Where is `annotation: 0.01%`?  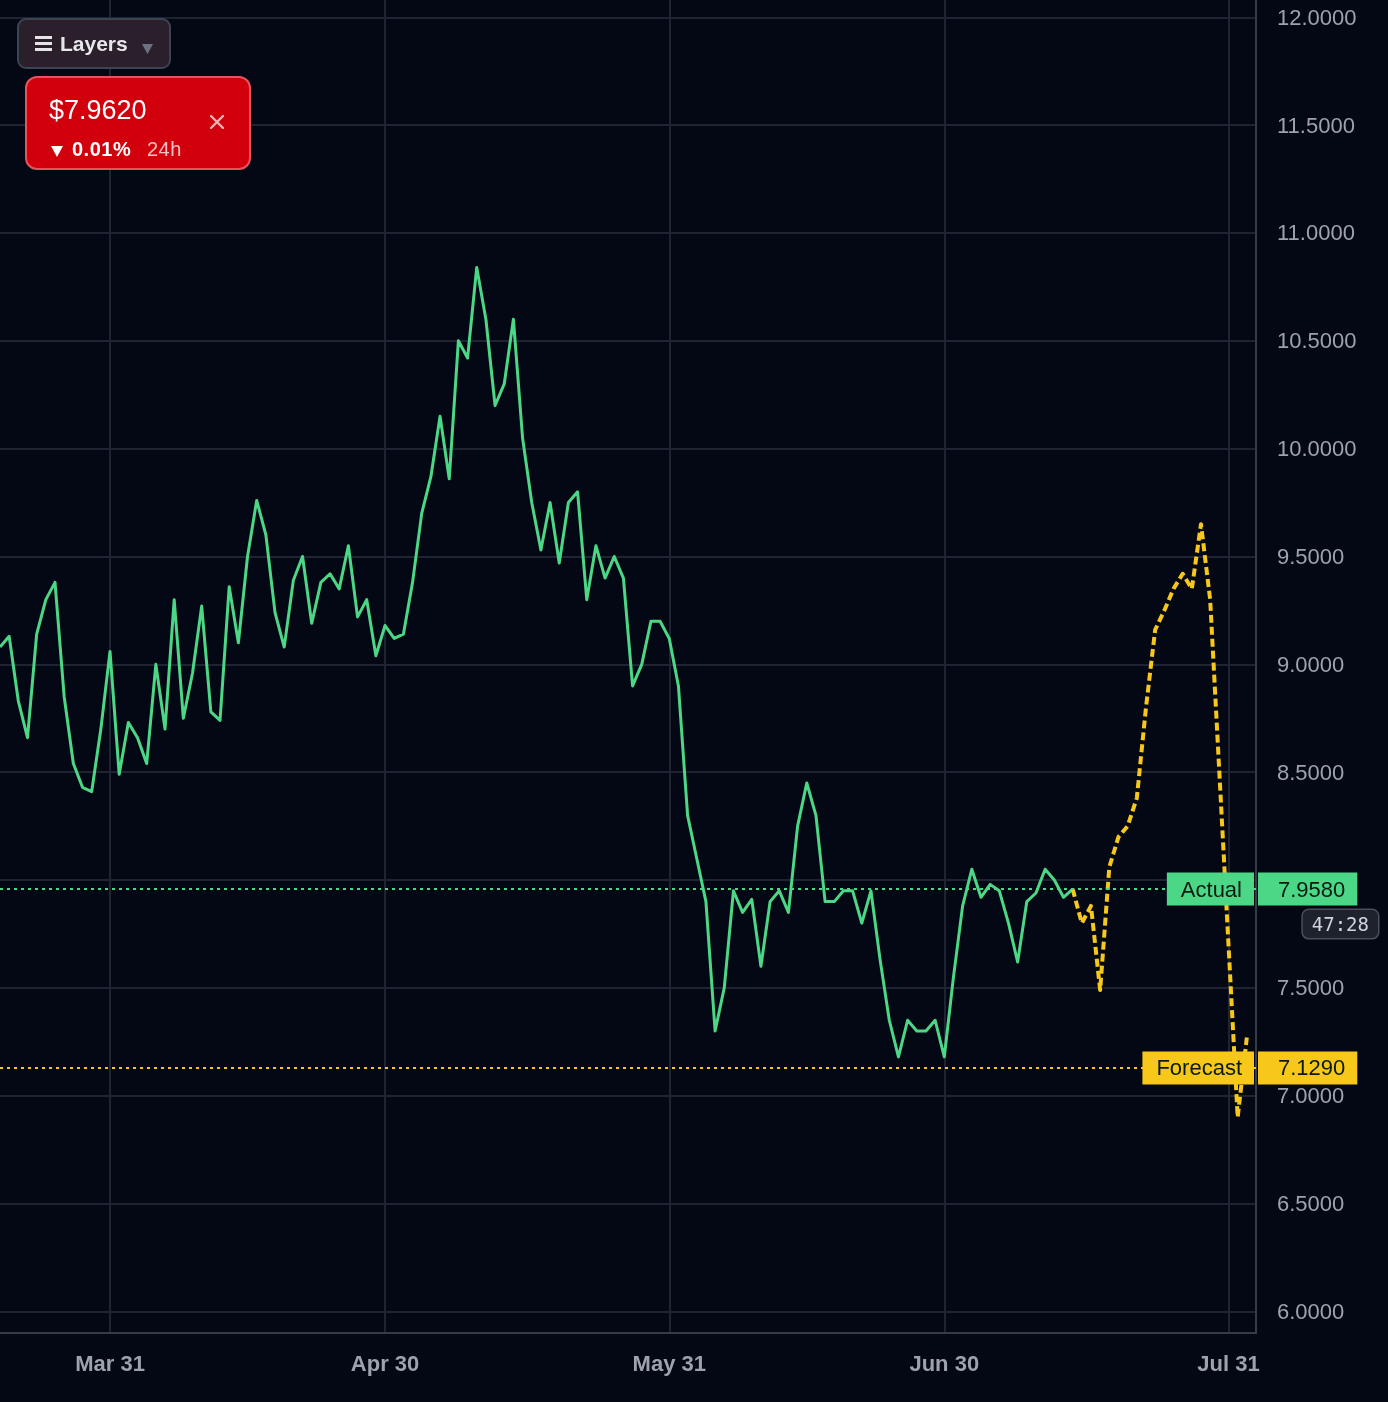 annotation: 0.01% is located at coordinates (102, 149).